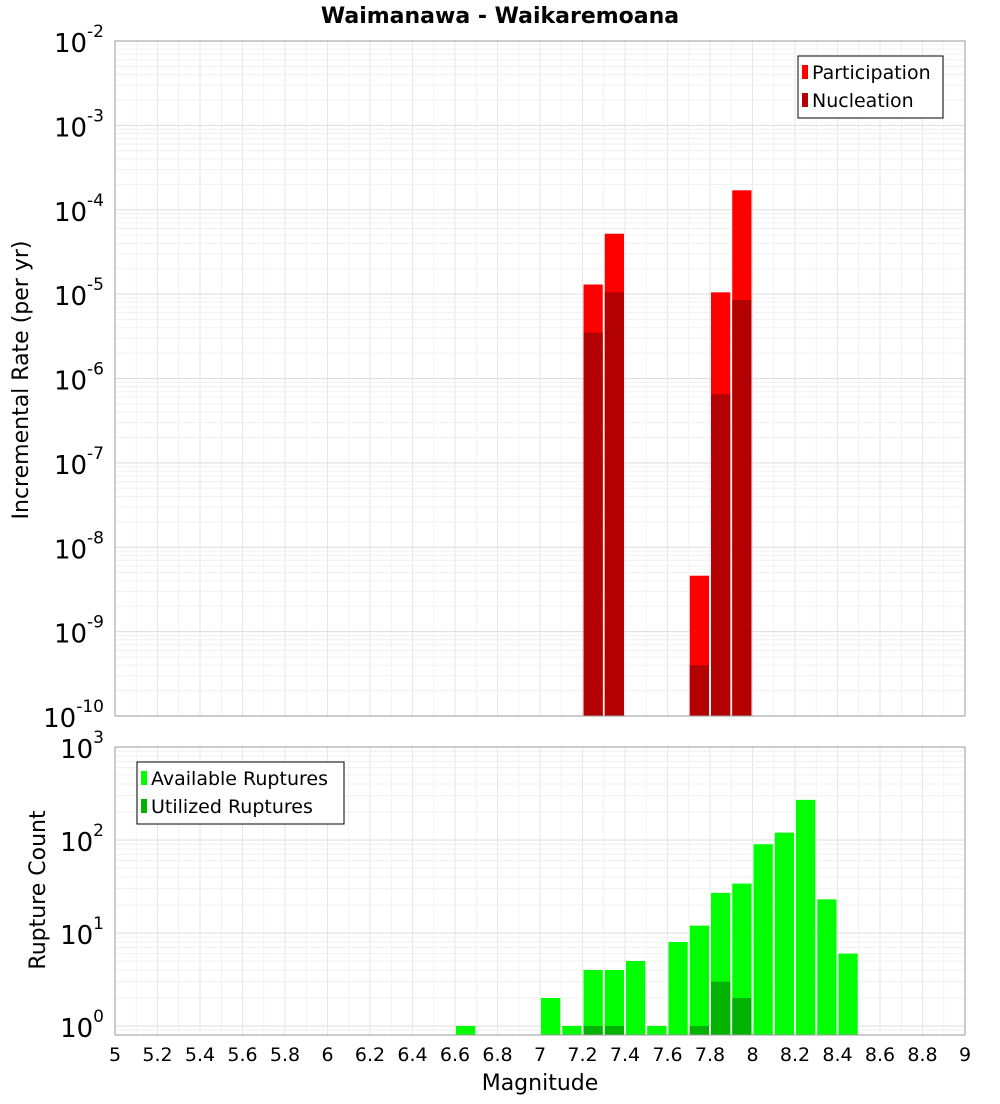 Image resolution: width=1000 pixels, height=1104 pixels. I want to click on x-tick-label: 5, so click(115, 1055).